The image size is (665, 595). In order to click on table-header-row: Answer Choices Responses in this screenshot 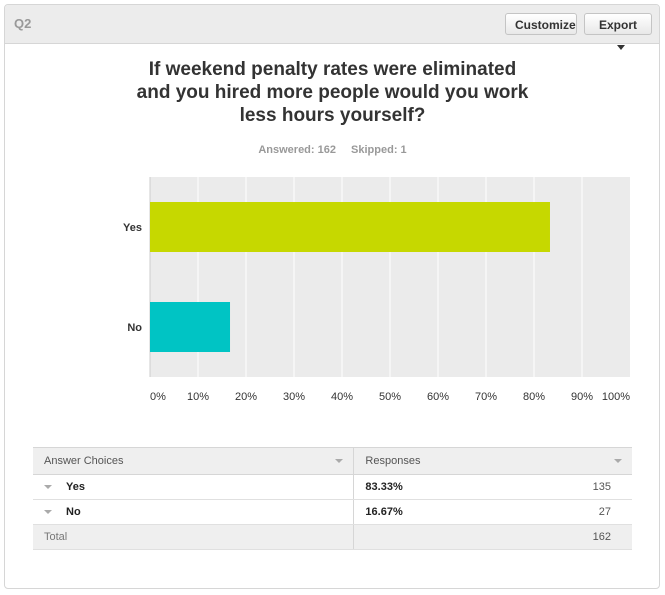, I will do `click(332, 461)`.